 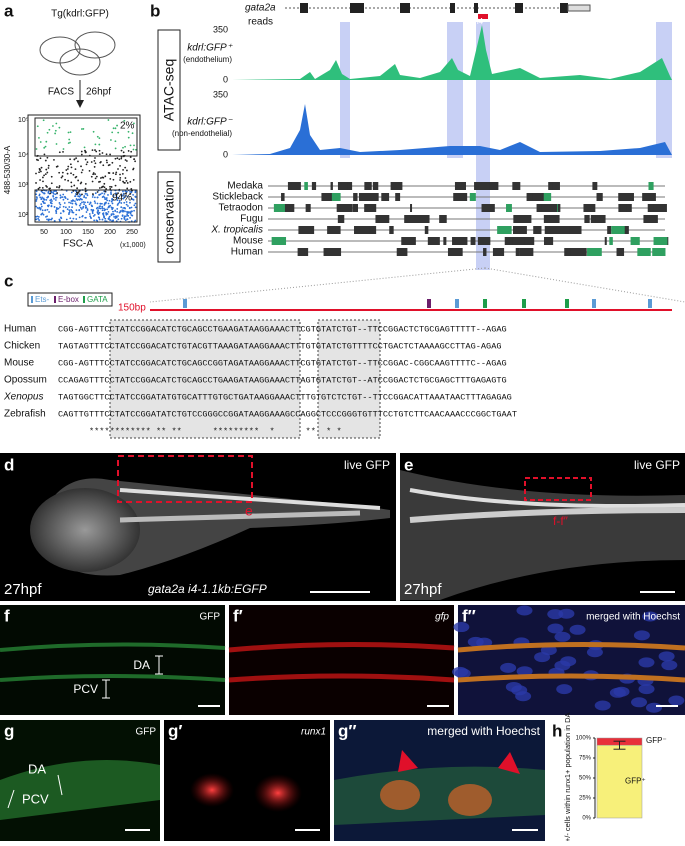 I want to click on facs-label: FACS, so click(x=61, y=92).